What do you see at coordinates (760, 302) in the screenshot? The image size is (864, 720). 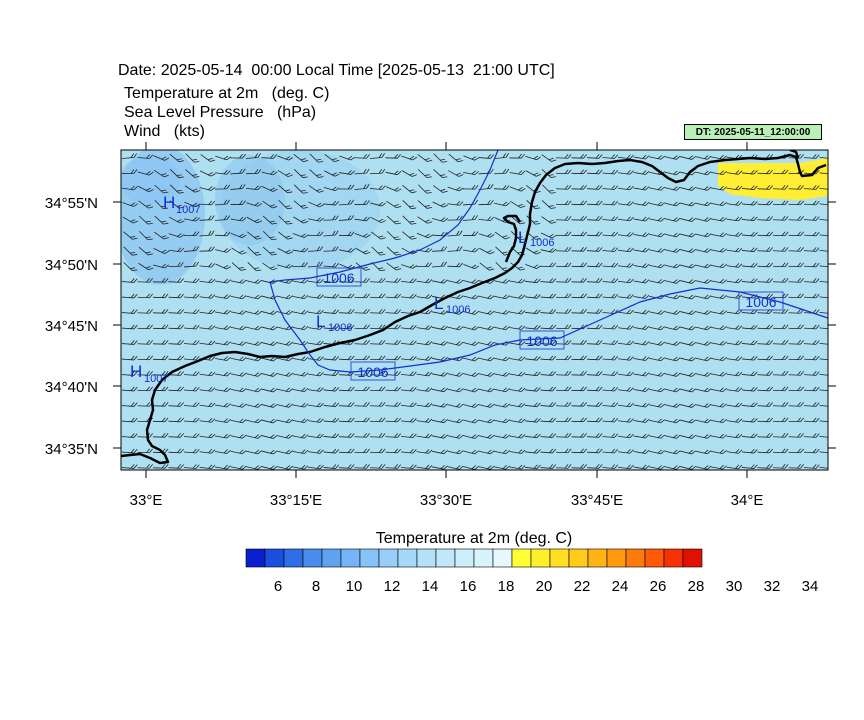 I see `isobar-label: 1006` at bounding box center [760, 302].